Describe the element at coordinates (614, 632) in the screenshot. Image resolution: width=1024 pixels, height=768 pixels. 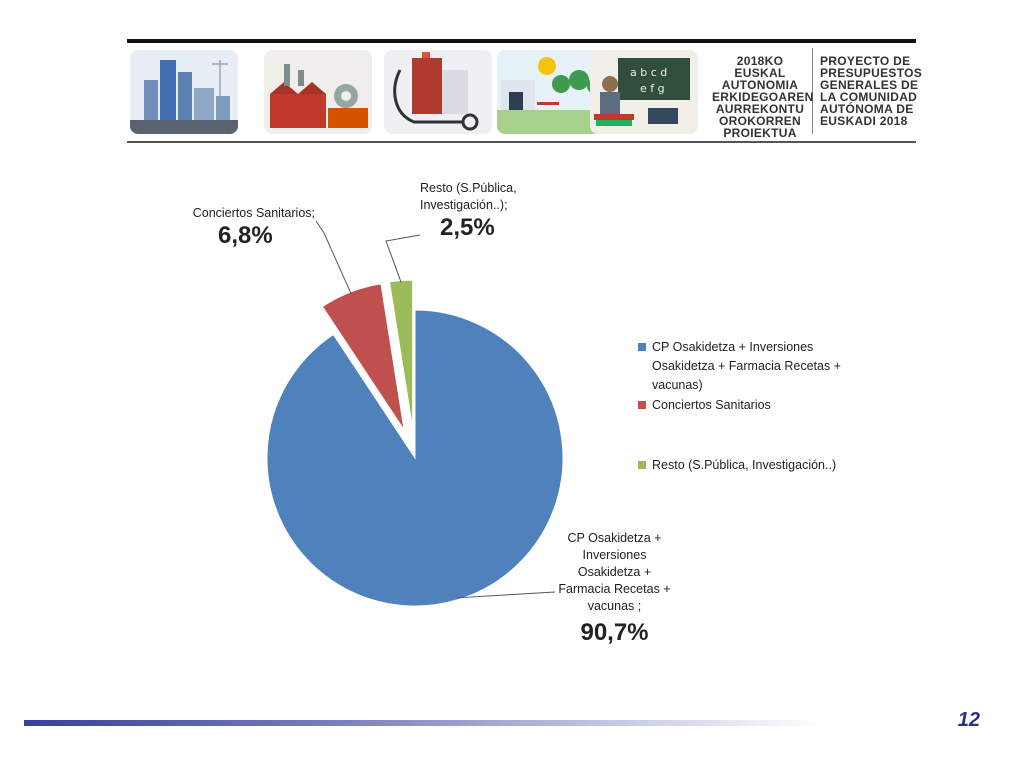
I see `data-label-cp-osakidetza-value: 90,7%` at that location.